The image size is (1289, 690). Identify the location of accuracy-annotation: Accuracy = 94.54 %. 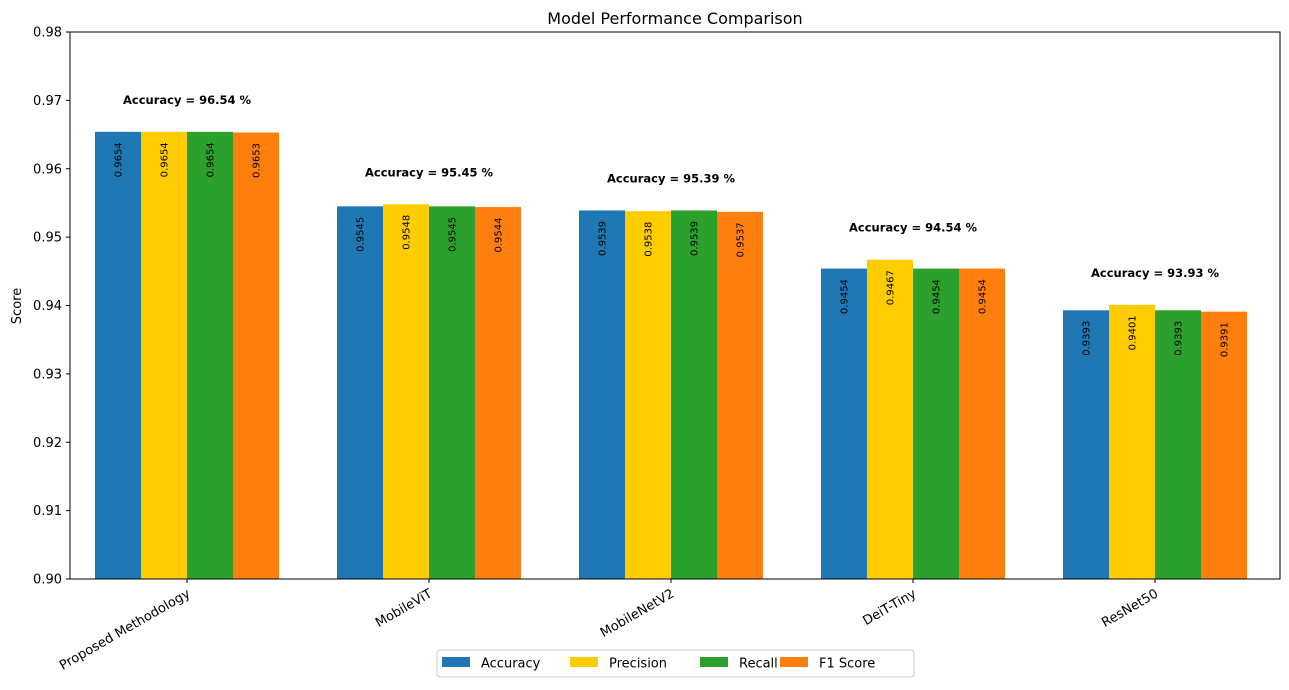
(913, 228).